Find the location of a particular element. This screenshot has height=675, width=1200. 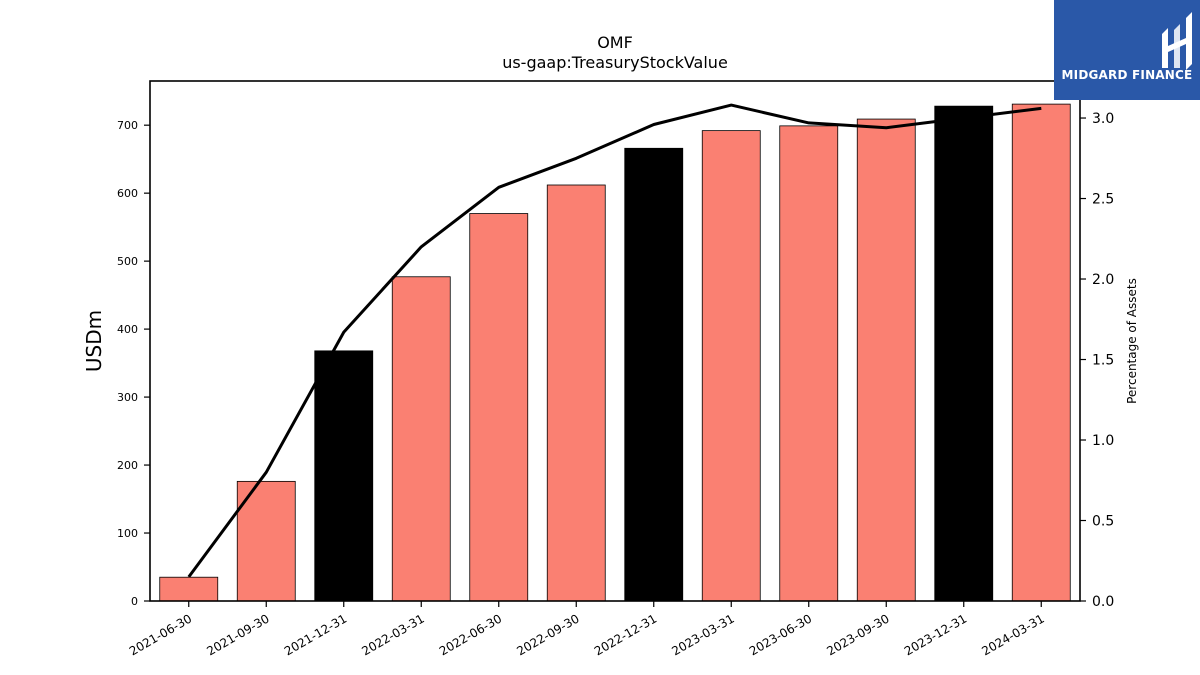

y-tick-label: 400 is located at coordinates (127, 329).